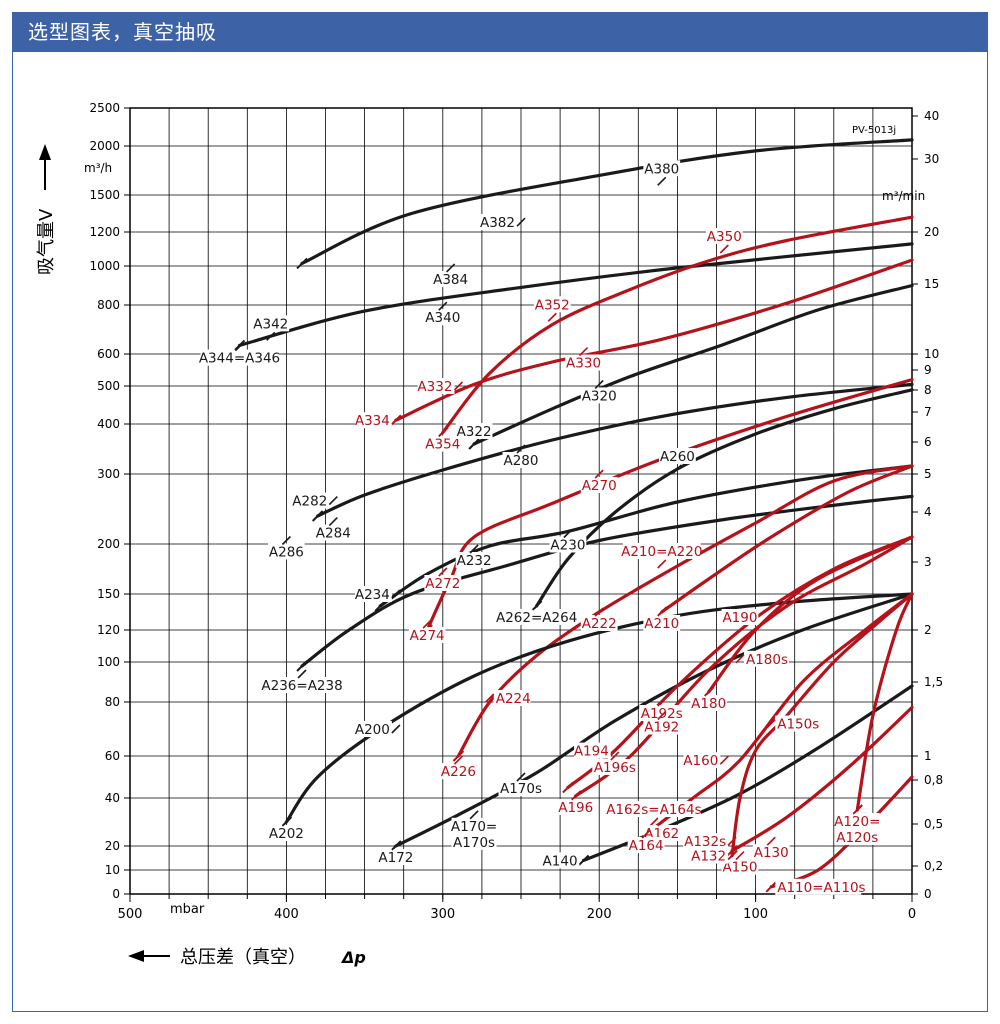  I want to click on right-tick-label: 8, so click(928, 390).